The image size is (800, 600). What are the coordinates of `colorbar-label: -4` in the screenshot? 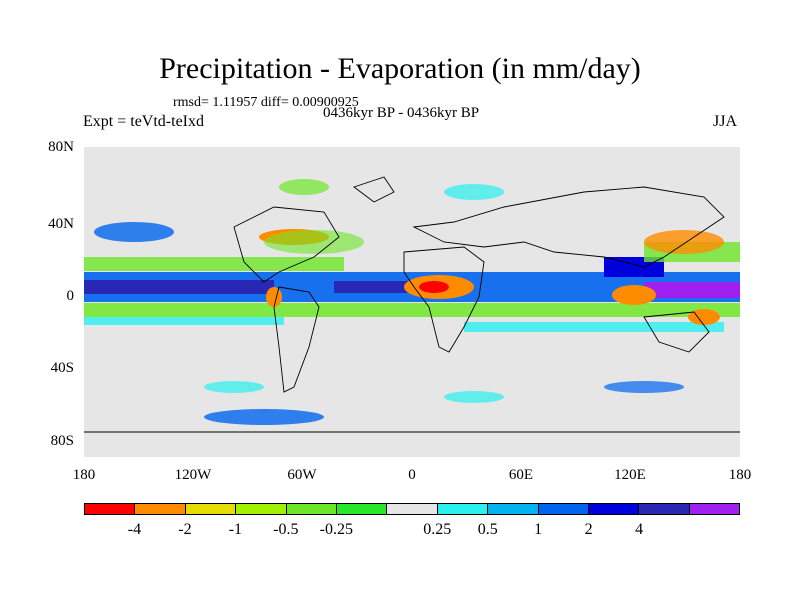 It's located at (134, 529).